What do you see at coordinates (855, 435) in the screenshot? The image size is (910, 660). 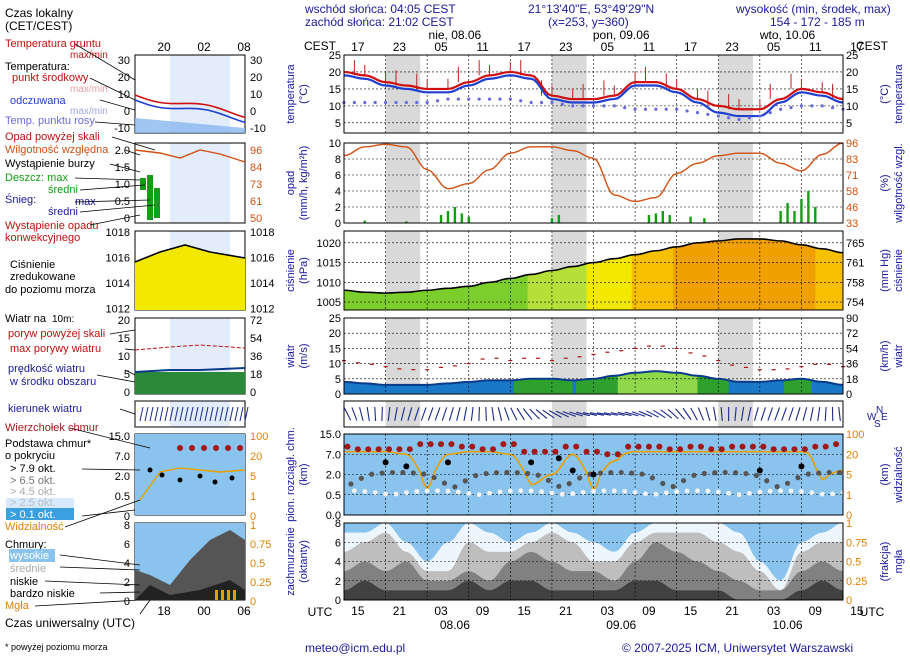 I see `y-tick-right: 100` at bounding box center [855, 435].